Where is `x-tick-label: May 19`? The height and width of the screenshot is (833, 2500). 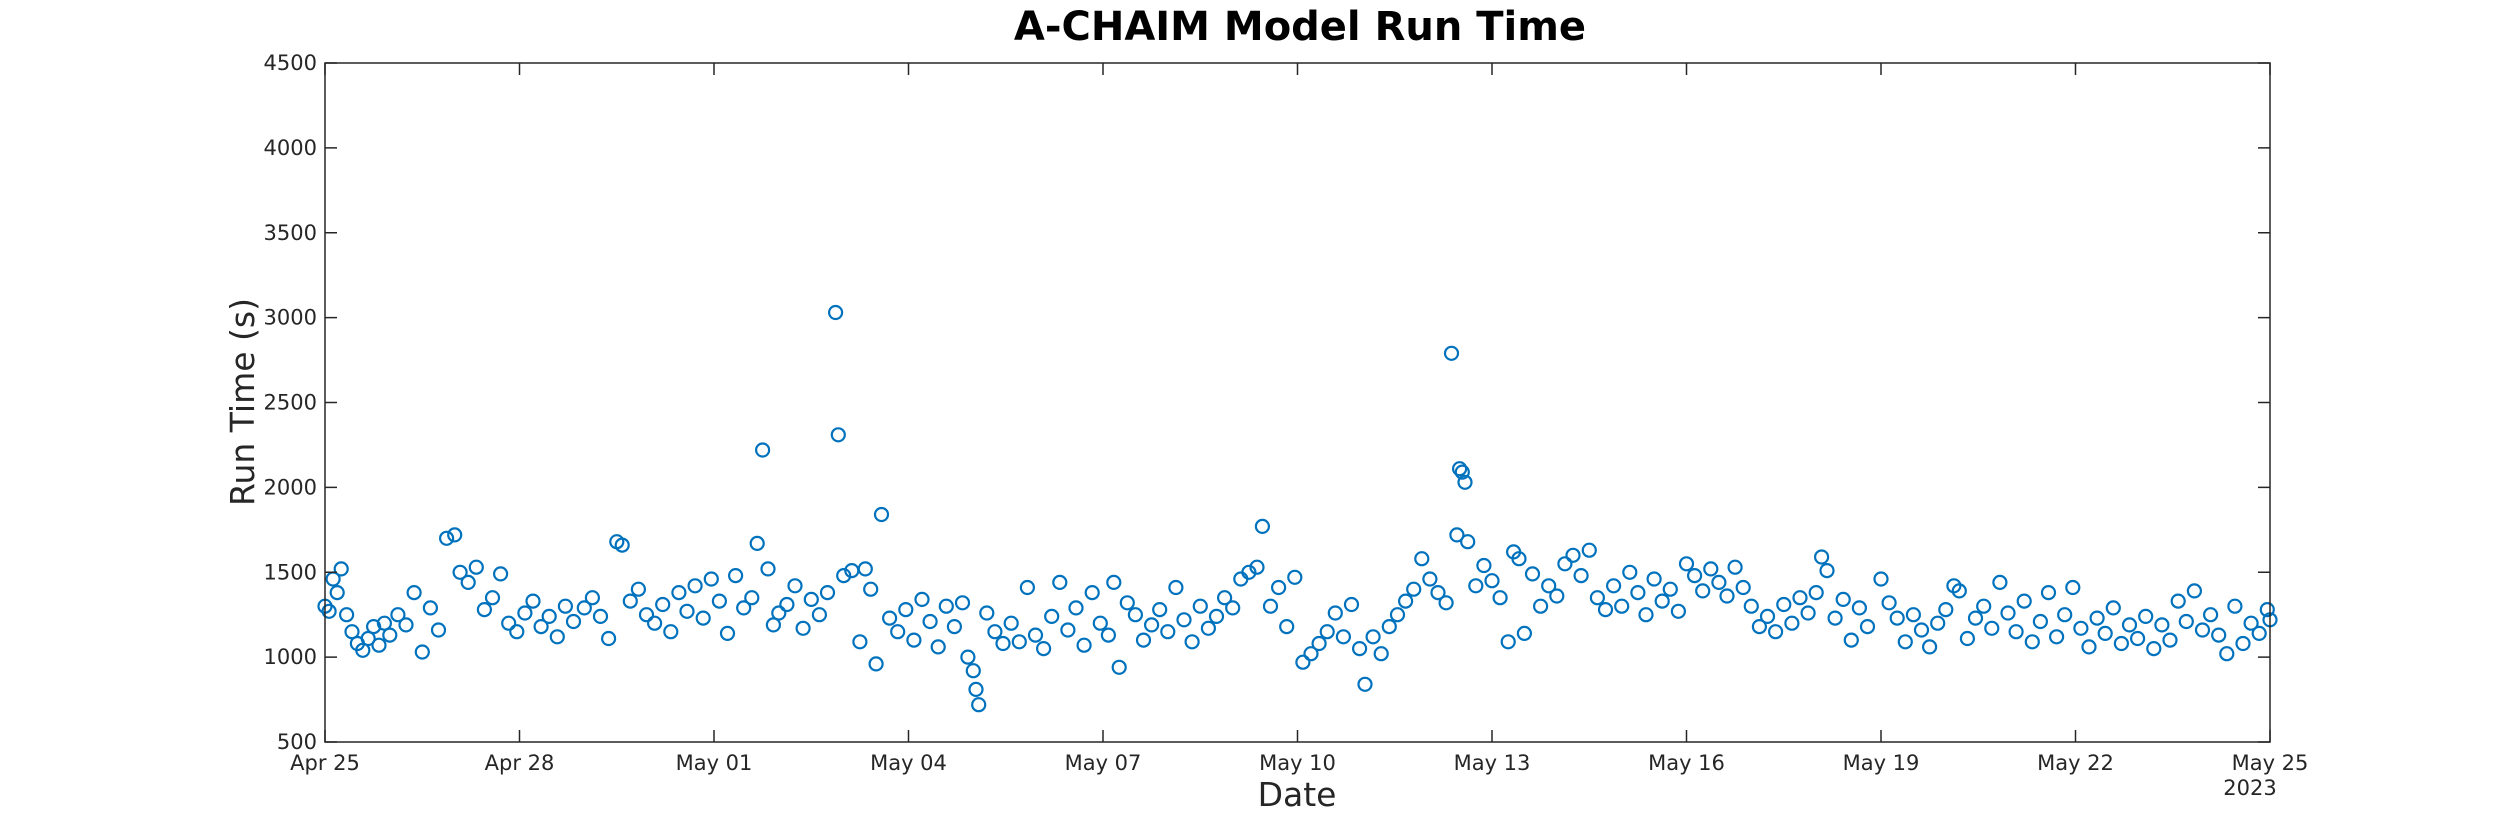
x-tick-label: May 19 is located at coordinates (1881, 763).